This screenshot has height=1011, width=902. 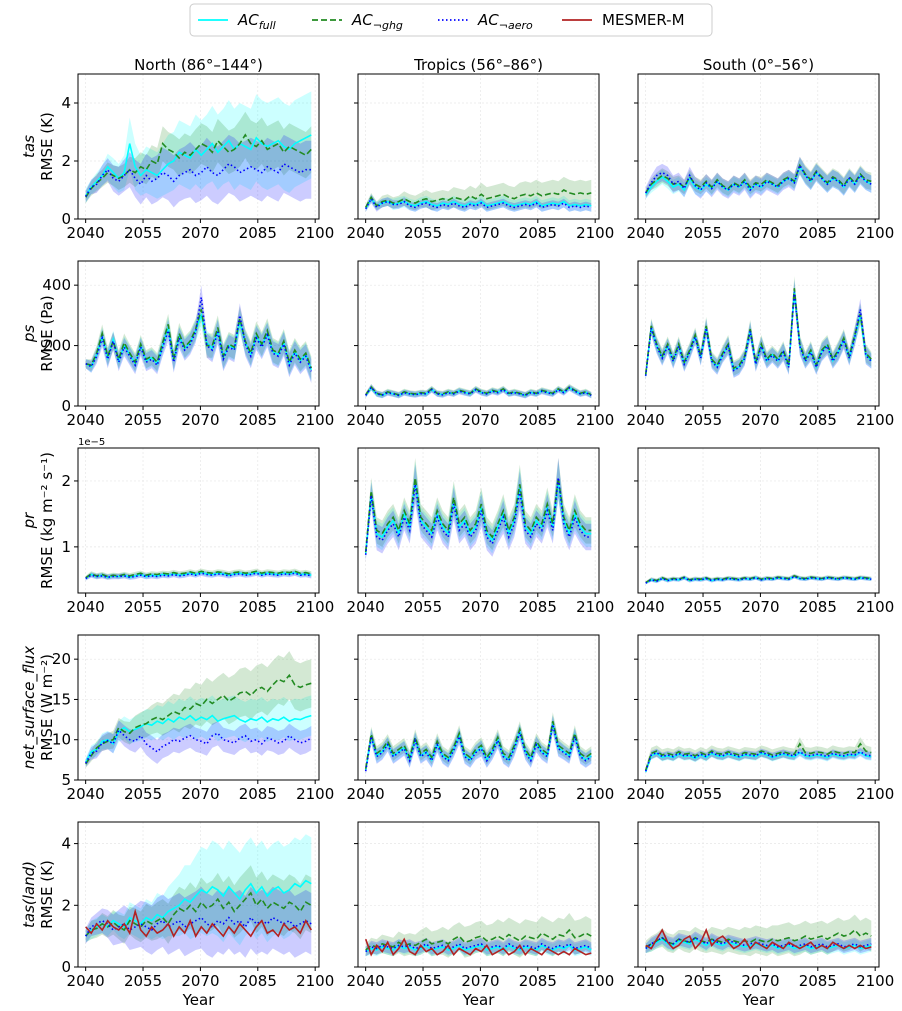 I want to click on y-axis-variable: tas(land), so click(x=29, y=894).